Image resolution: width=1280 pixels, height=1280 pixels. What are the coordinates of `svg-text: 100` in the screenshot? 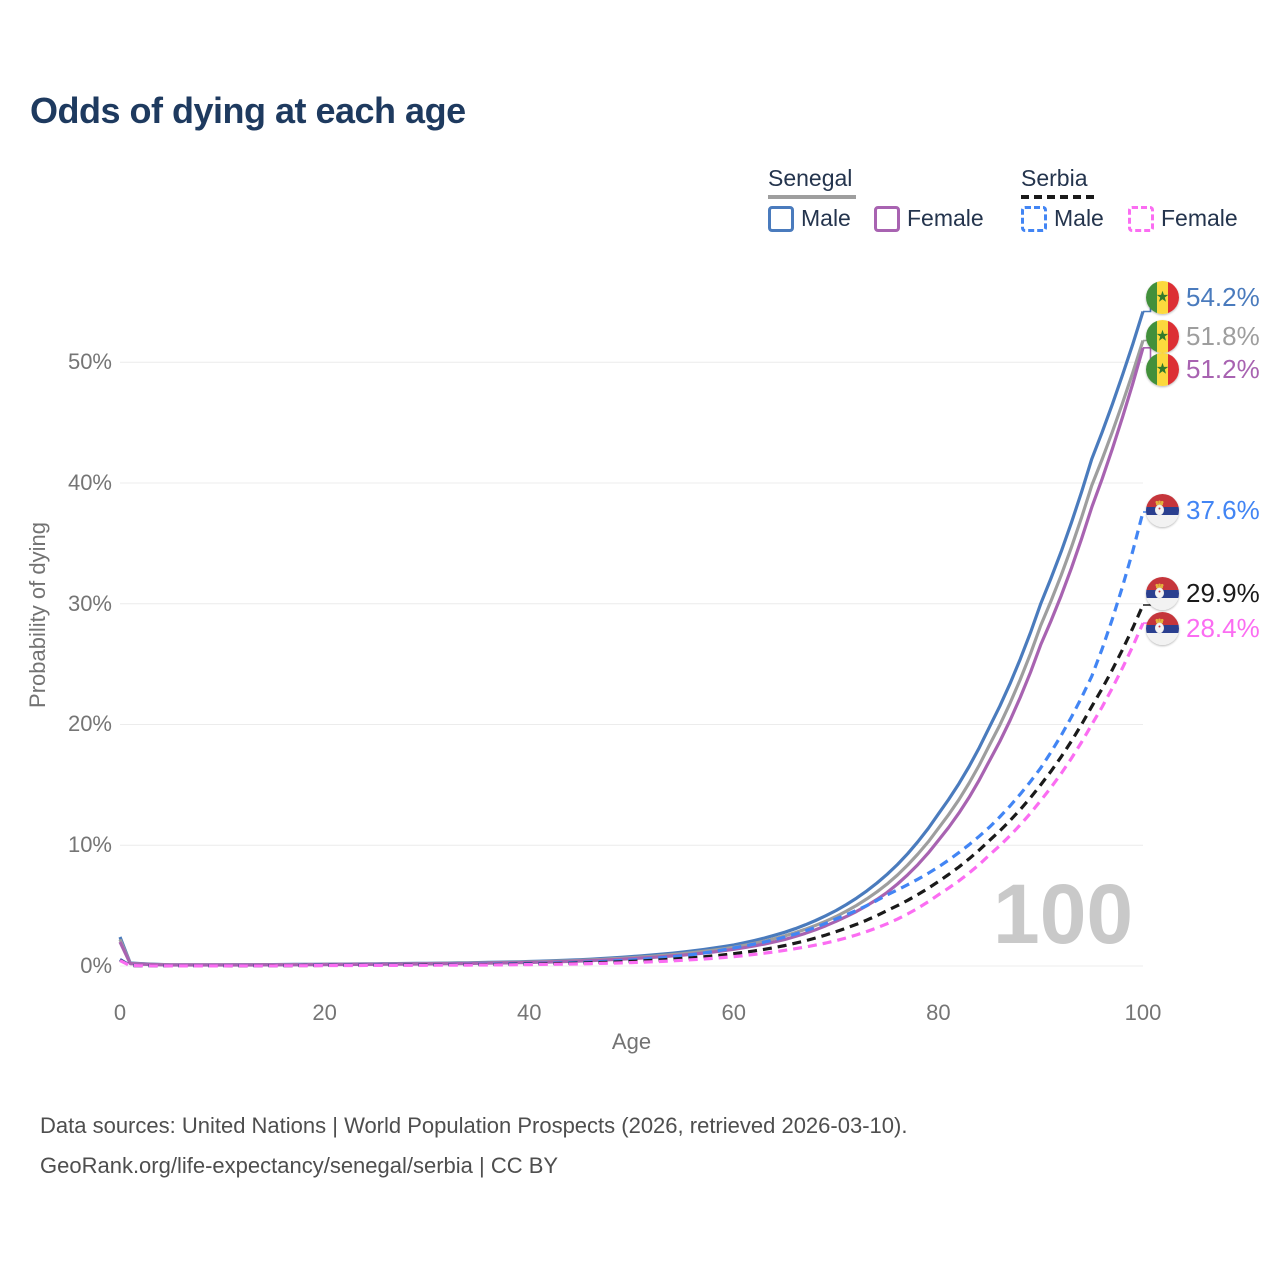 It's located at (1143, 1012).